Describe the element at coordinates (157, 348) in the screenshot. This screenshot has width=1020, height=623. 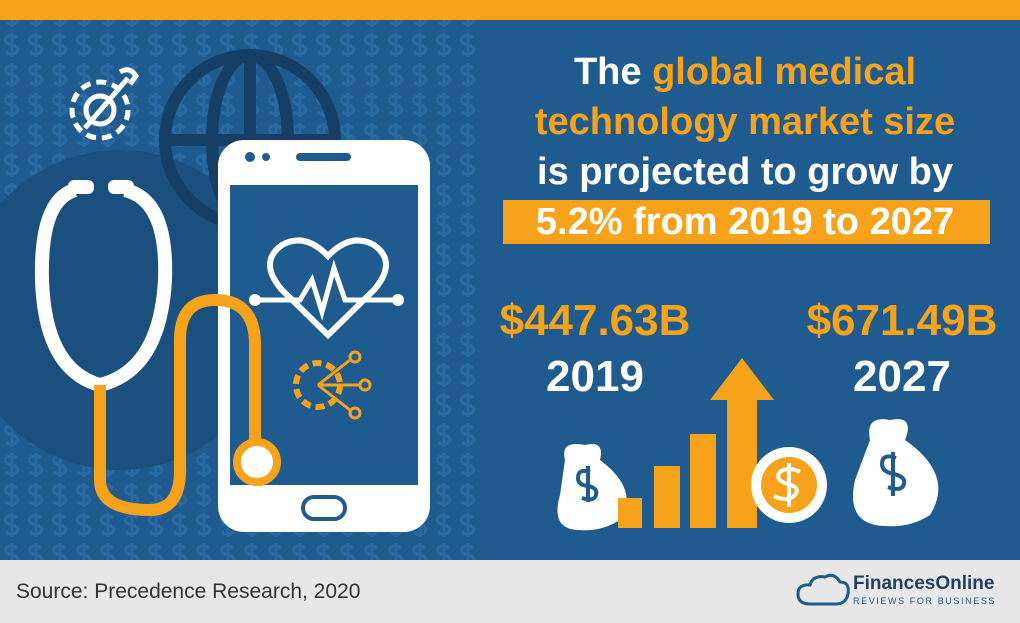
I see `stethoscope` at that location.